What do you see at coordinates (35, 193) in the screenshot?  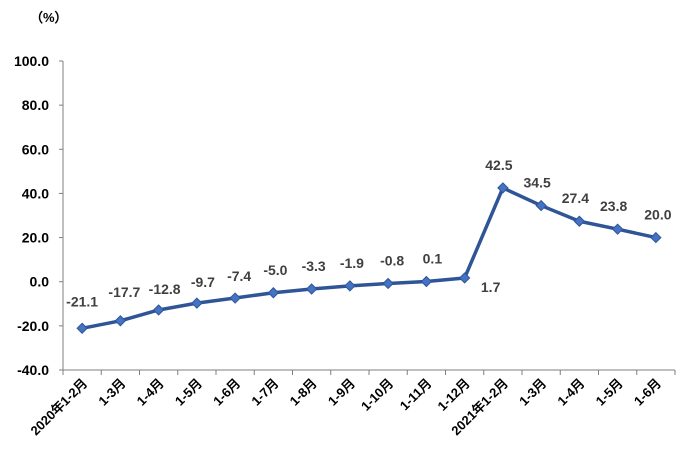 I see `y-tick-label: 40.0` at bounding box center [35, 193].